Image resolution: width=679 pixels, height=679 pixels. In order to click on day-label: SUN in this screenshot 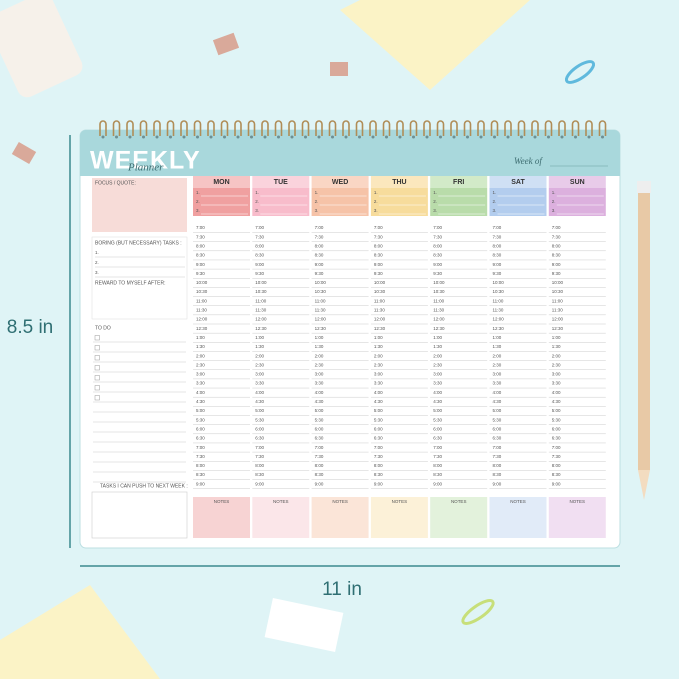, I will do `click(577, 182)`.